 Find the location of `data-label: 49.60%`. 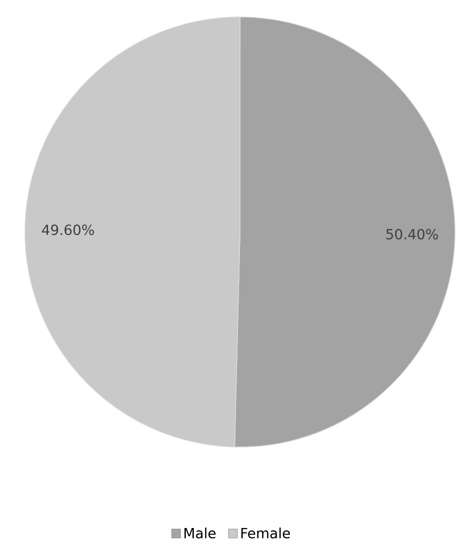

data-label: 49.60% is located at coordinates (68, 230).